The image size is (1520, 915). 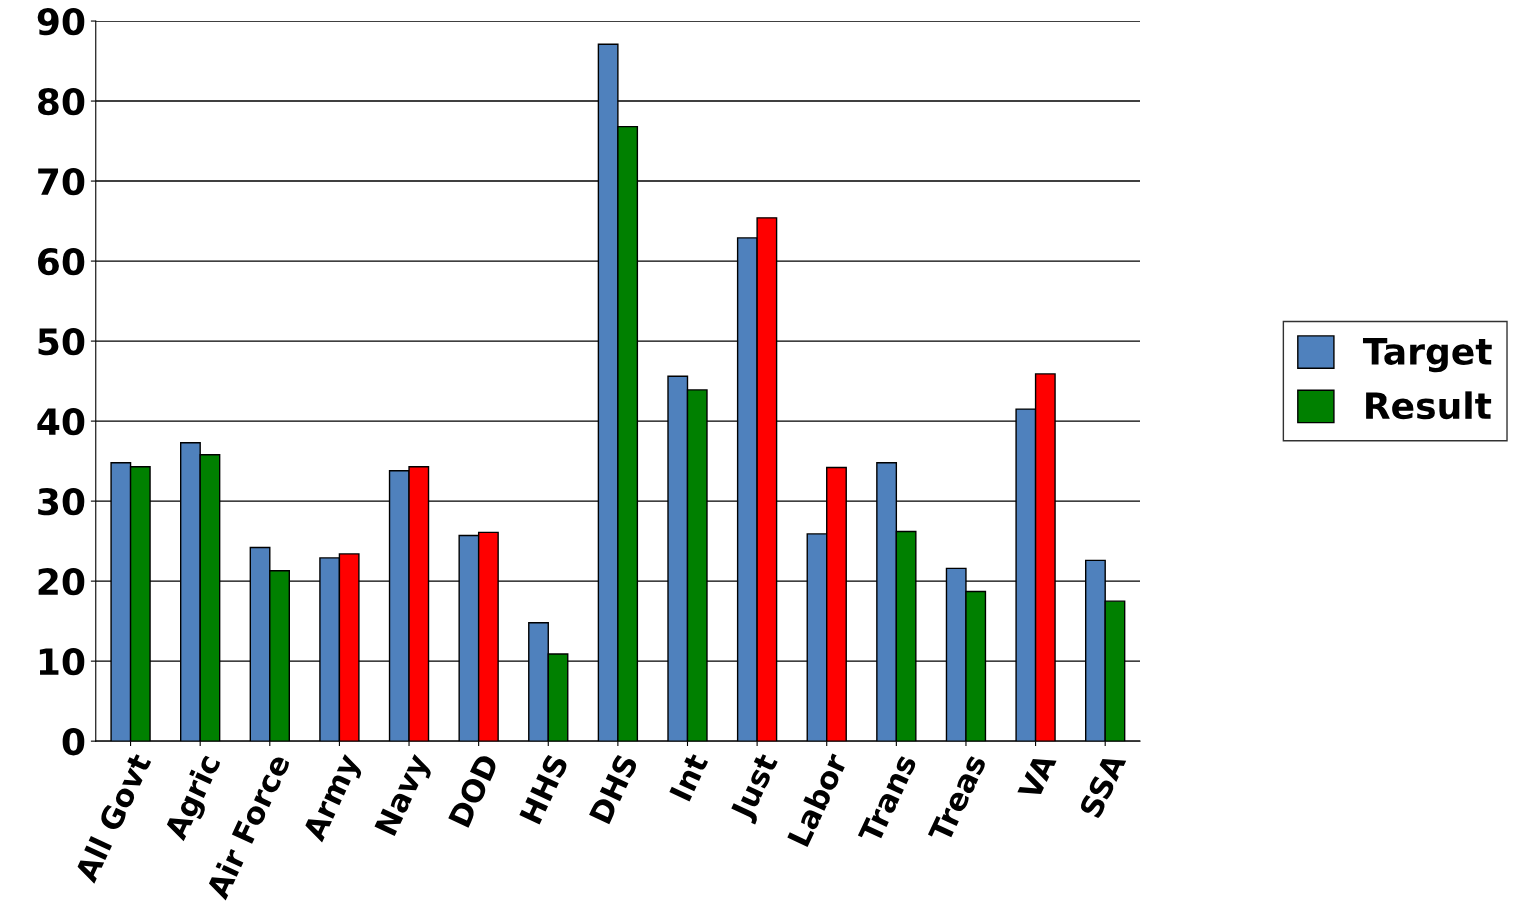 I want to click on y-tick-label: 10, so click(x=62, y=662).